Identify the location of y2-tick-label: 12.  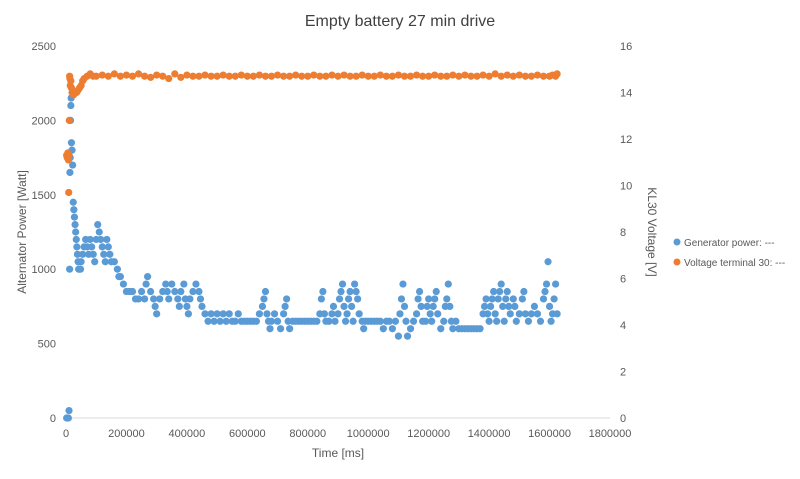
(626, 140).